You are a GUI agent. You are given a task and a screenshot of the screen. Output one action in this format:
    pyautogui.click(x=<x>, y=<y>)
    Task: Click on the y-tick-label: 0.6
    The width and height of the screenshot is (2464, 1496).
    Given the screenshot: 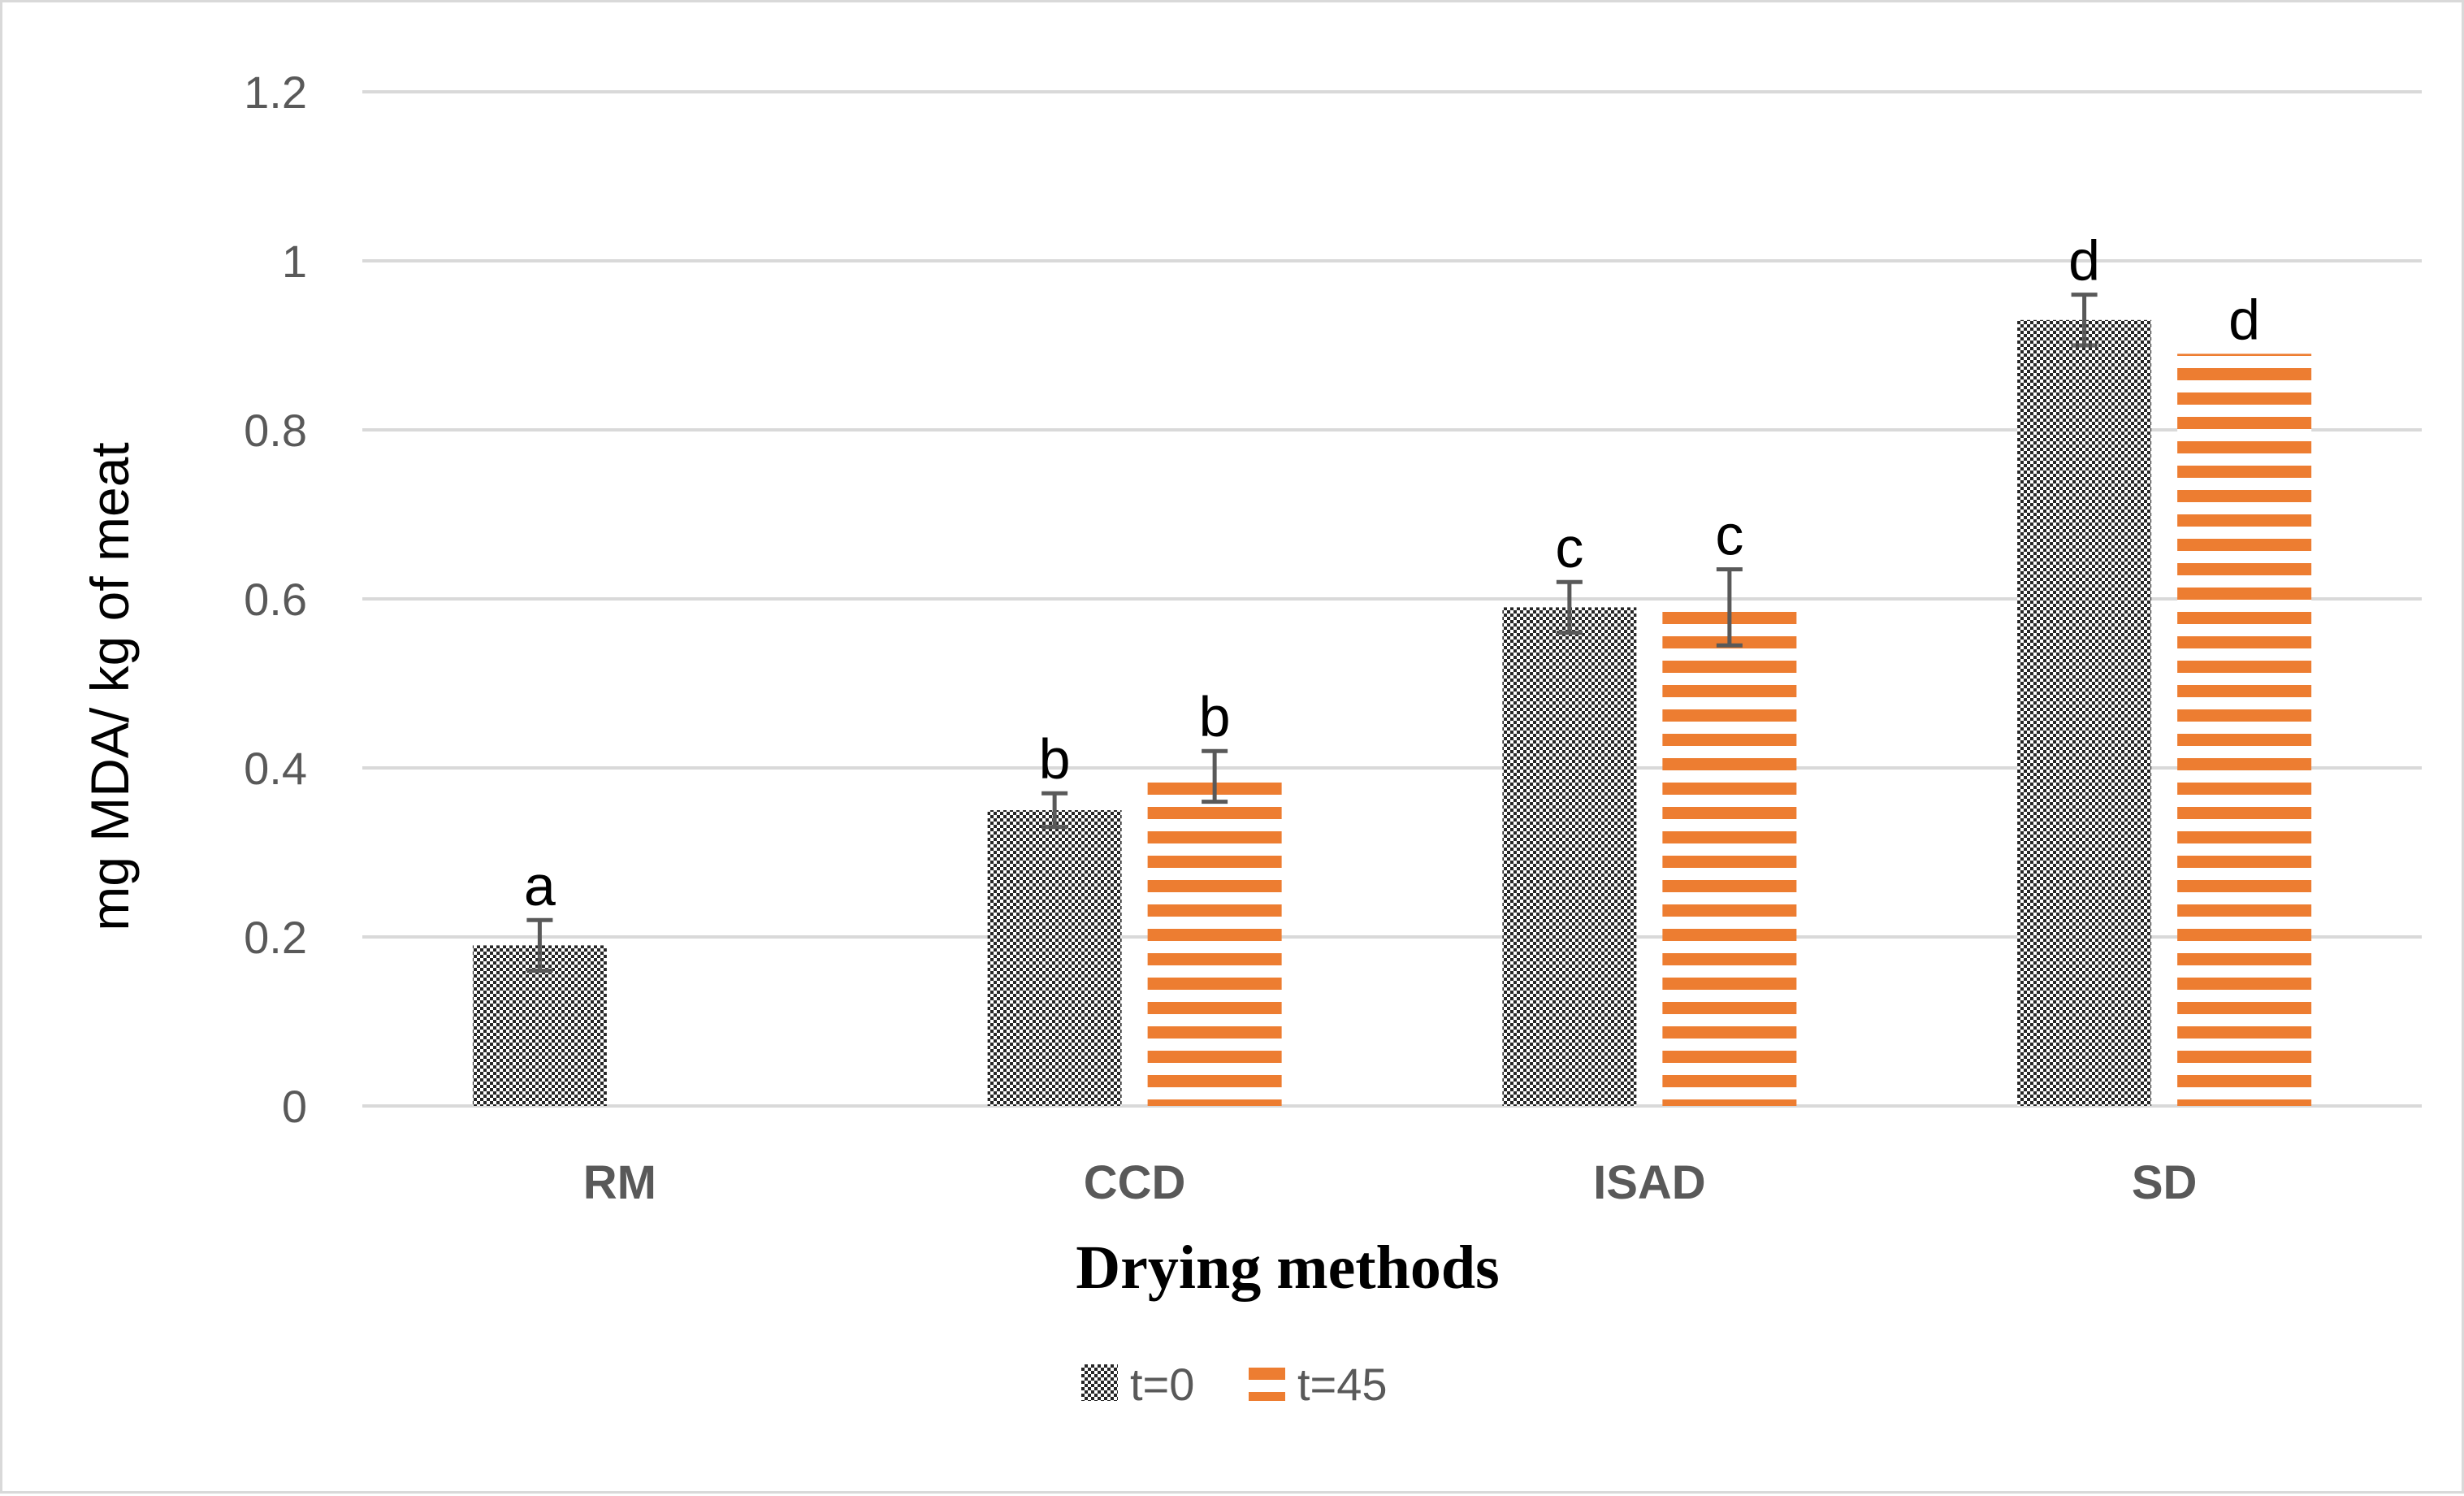 What is the action you would take?
    pyautogui.click(x=275, y=599)
    